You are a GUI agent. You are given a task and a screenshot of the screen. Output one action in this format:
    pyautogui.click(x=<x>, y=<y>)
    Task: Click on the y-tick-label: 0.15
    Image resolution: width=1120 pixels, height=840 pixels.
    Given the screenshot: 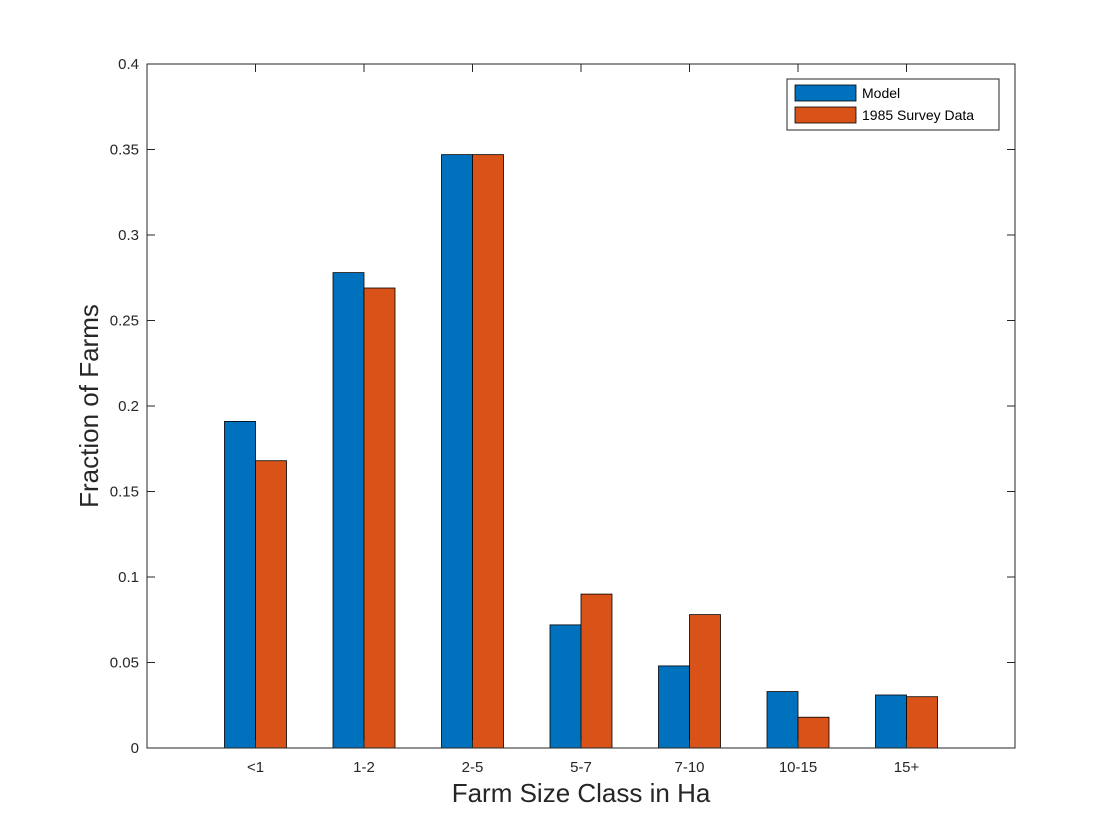 What is the action you would take?
    pyautogui.click(x=124, y=492)
    